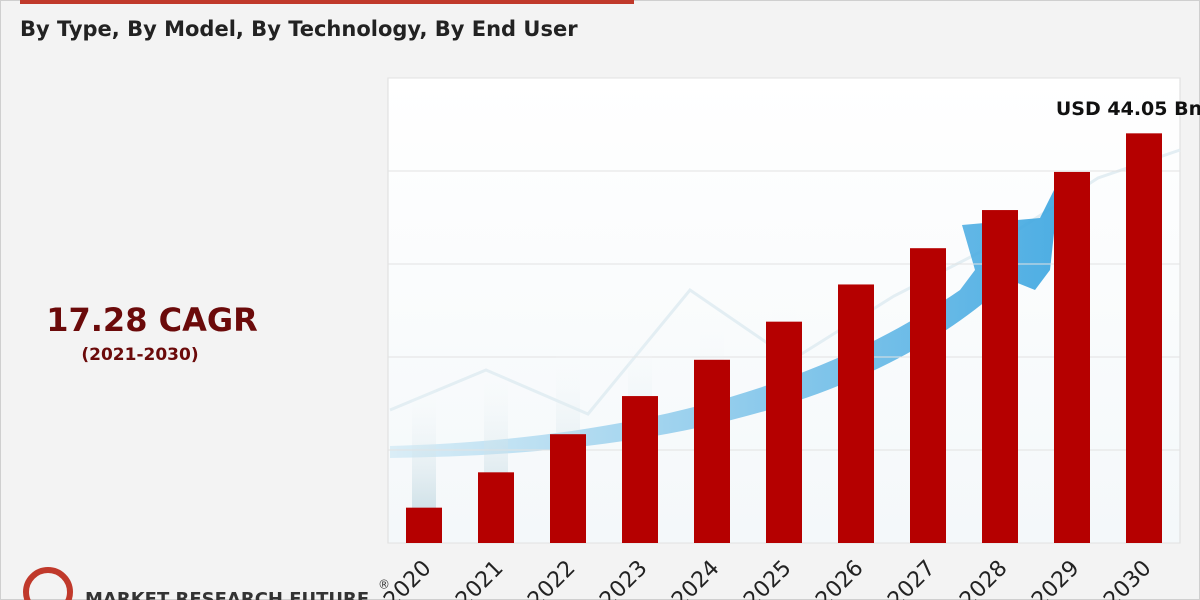  Describe the element at coordinates (139, 355) in the screenshot. I see `cagr-period: (2021-2030)` at that location.